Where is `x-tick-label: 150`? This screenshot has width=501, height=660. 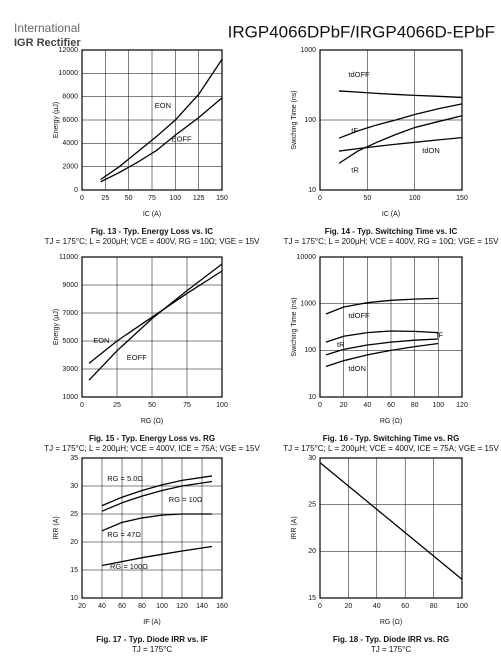 x-tick-label: 150 is located at coordinates (222, 198).